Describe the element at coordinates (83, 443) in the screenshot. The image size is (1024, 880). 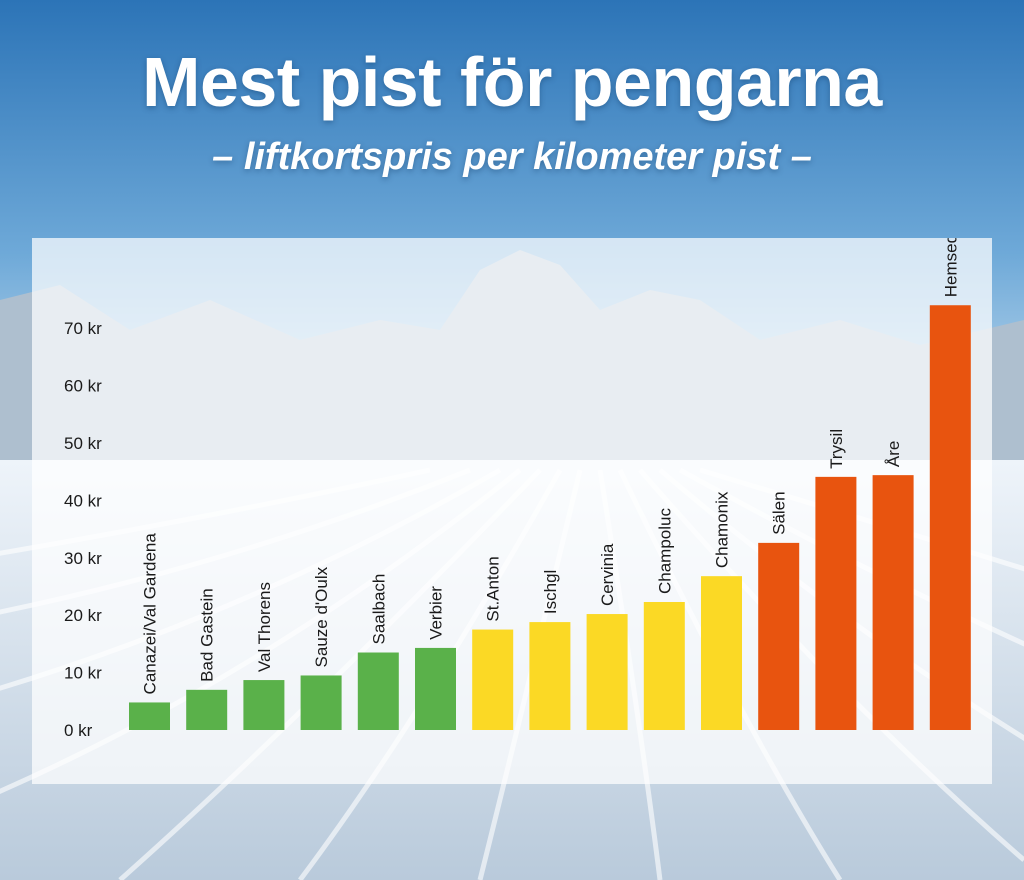
I see `y-tick-label: 50 kr` at that location.